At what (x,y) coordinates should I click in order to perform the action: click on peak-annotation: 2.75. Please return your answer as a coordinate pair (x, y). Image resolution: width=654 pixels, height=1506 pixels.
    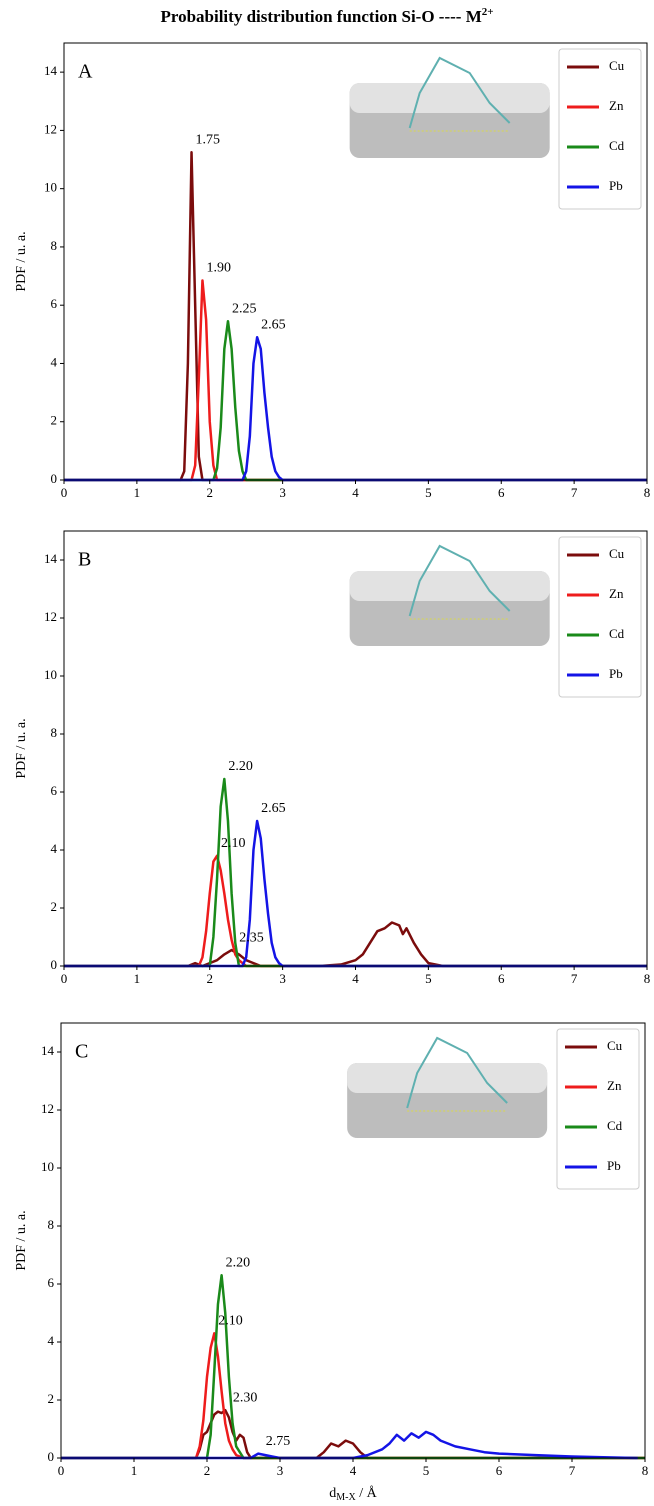
    Looking at the image, I should click on (278, 1441).